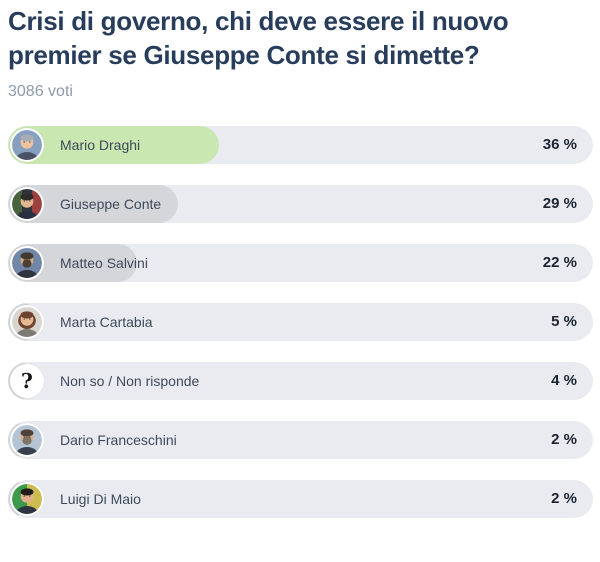 This screenshot has width=600, height=562. Describe the element at coordinates (100, 499) in the screenshot. I see `candidate-name: Luigi Di Maio` at that location.